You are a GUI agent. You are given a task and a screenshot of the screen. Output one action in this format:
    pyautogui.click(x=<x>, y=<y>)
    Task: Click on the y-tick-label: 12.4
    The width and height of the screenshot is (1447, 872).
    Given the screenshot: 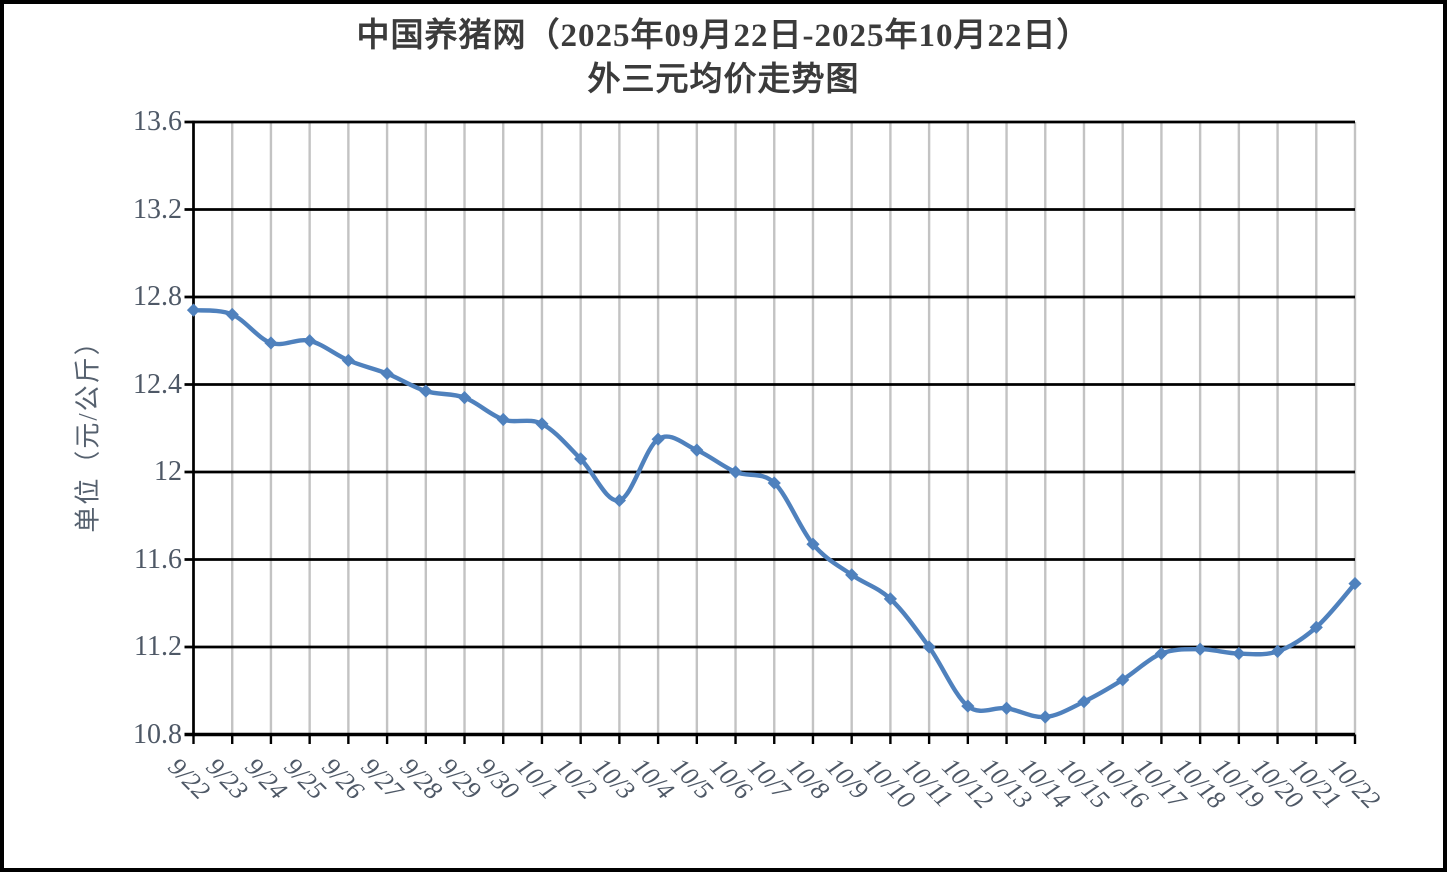 What is the action you would take?
    pyautogui.click(x=157, y=384)
    